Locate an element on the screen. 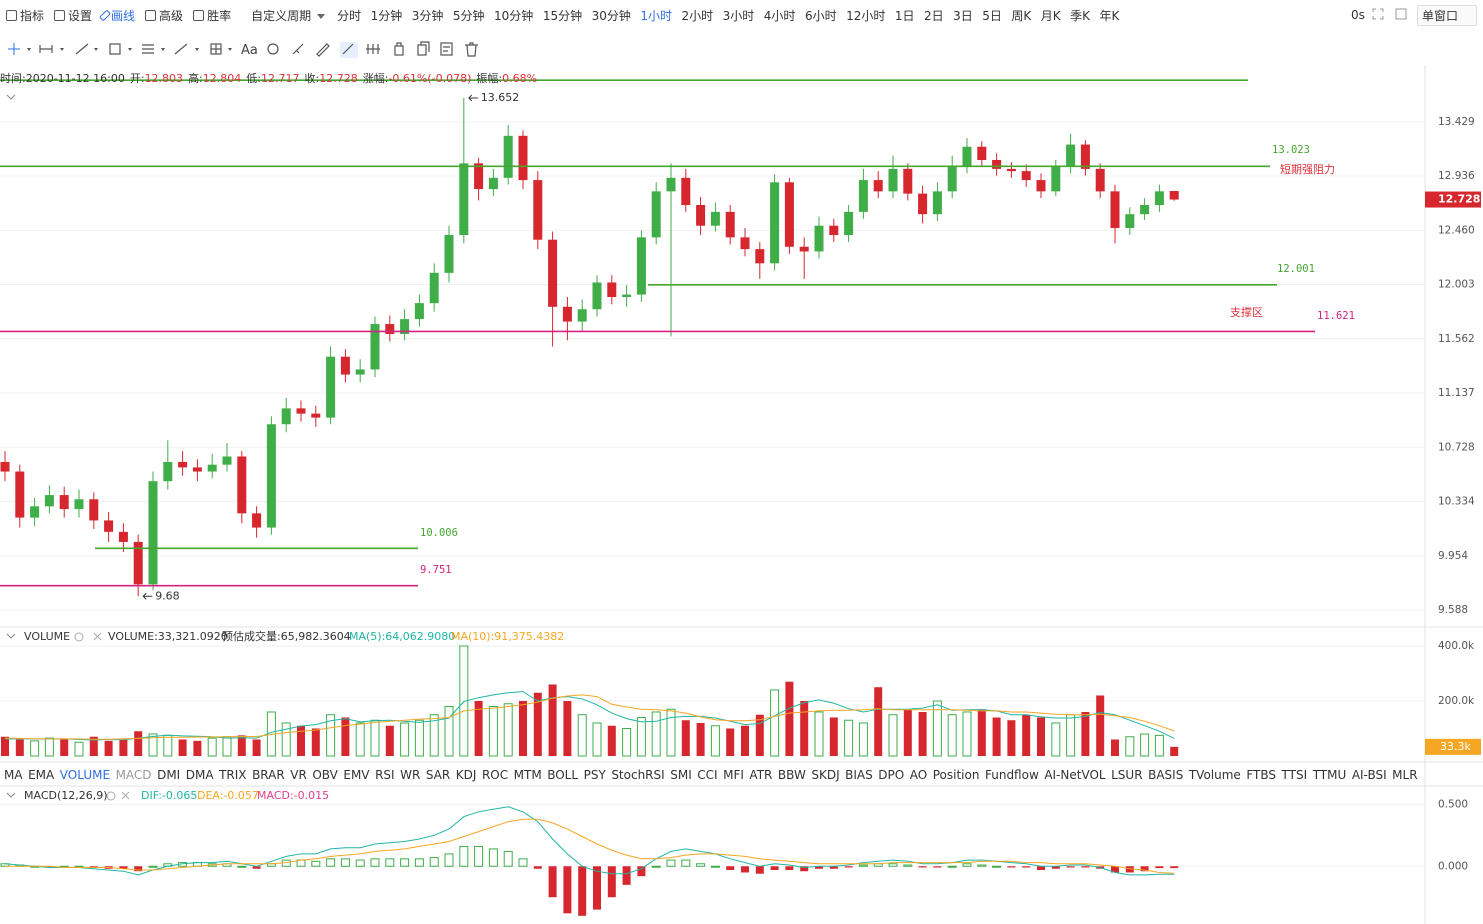 The image size is (1483, 924). indicator-tab: TTSI is located at coordinates (1294, 775).